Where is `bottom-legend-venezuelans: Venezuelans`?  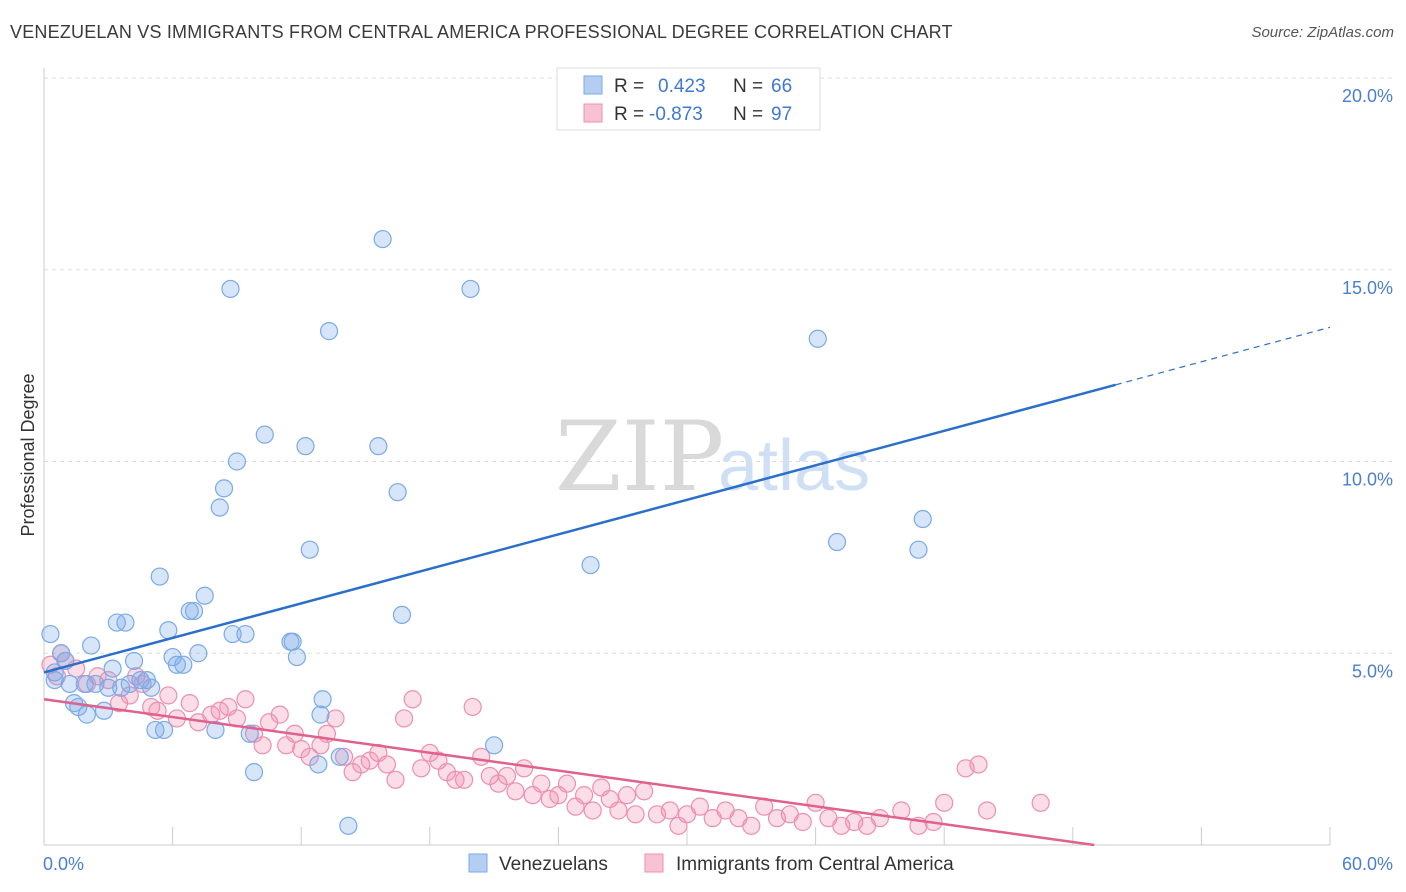
bottom-legend-venezuelans: Venezuelans is located at coordinates (553, 864).